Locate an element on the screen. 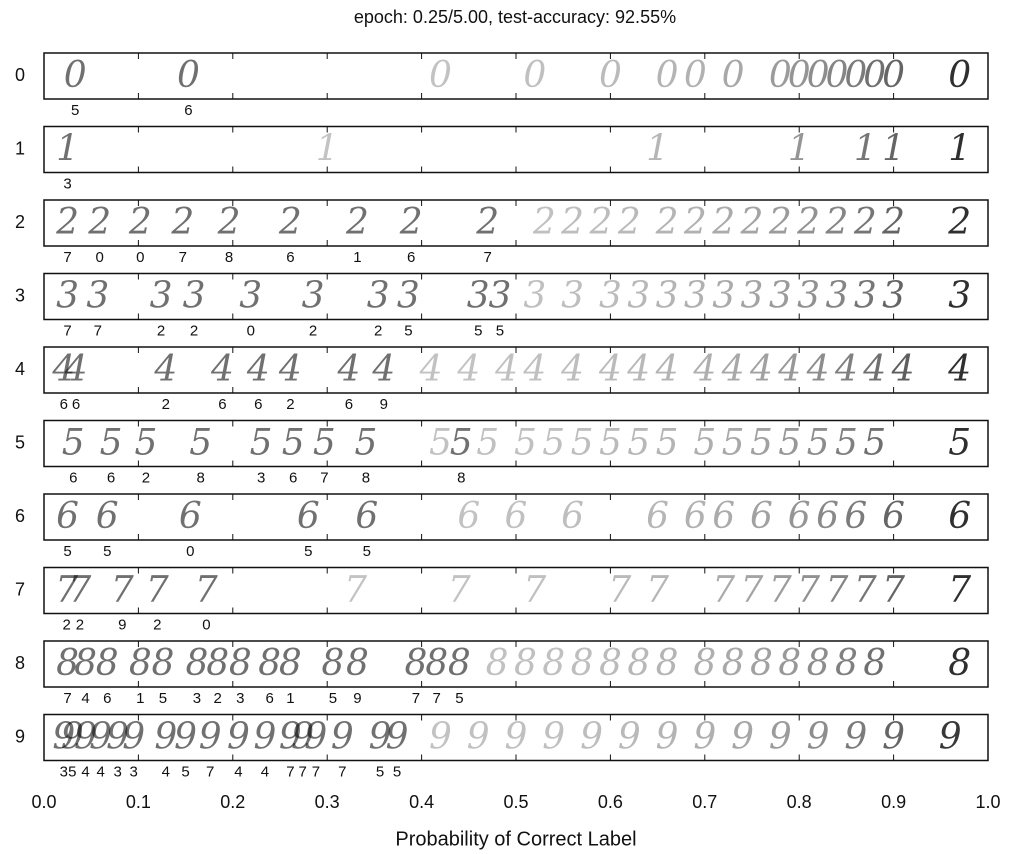 The image size is (1011, 854). x-tick-label: 0.2 is located at coordinates (232, 802).